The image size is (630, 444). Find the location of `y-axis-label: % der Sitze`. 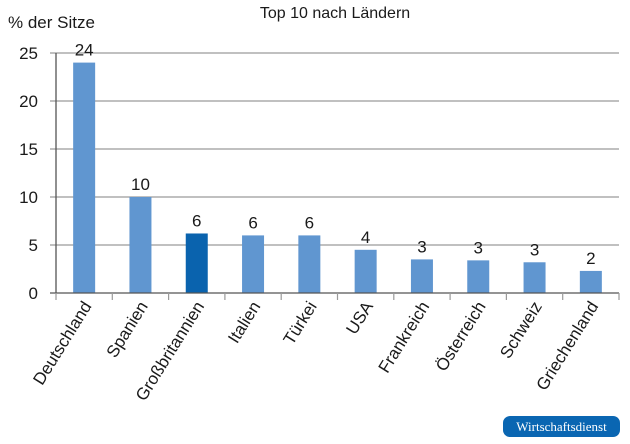

y-axis-label: % der Sitze is located at coordinates (51, 22).